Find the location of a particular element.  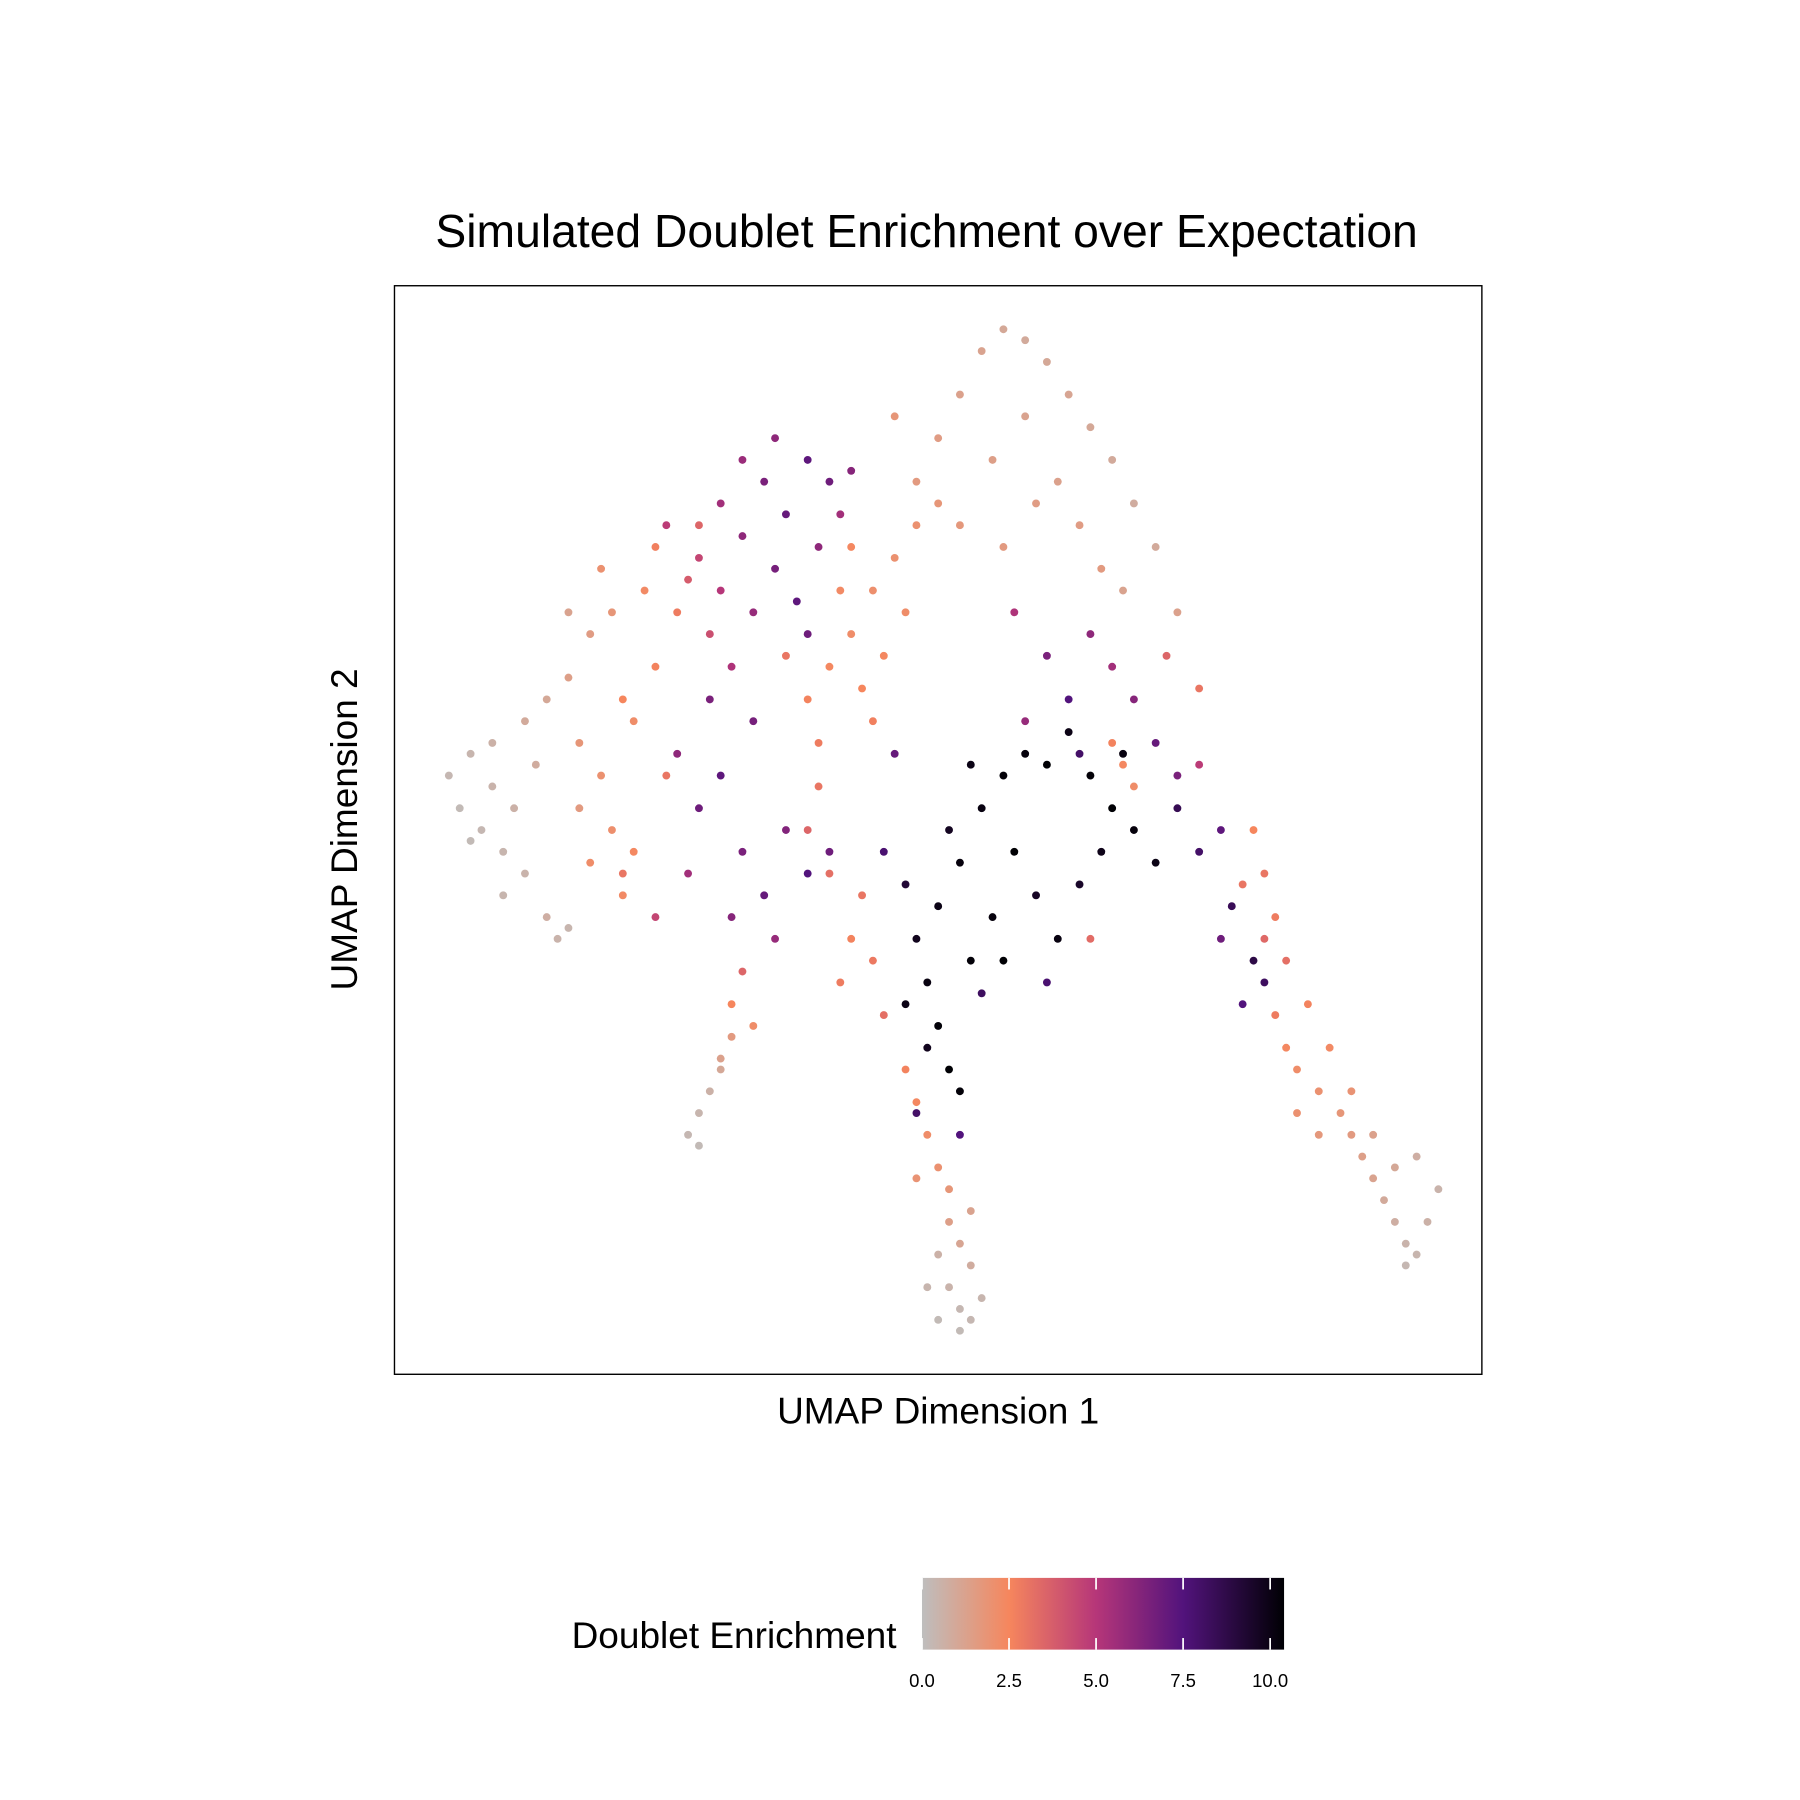

colorbar-tick-label: 10.0 is located at coordinates (1270, 1680).